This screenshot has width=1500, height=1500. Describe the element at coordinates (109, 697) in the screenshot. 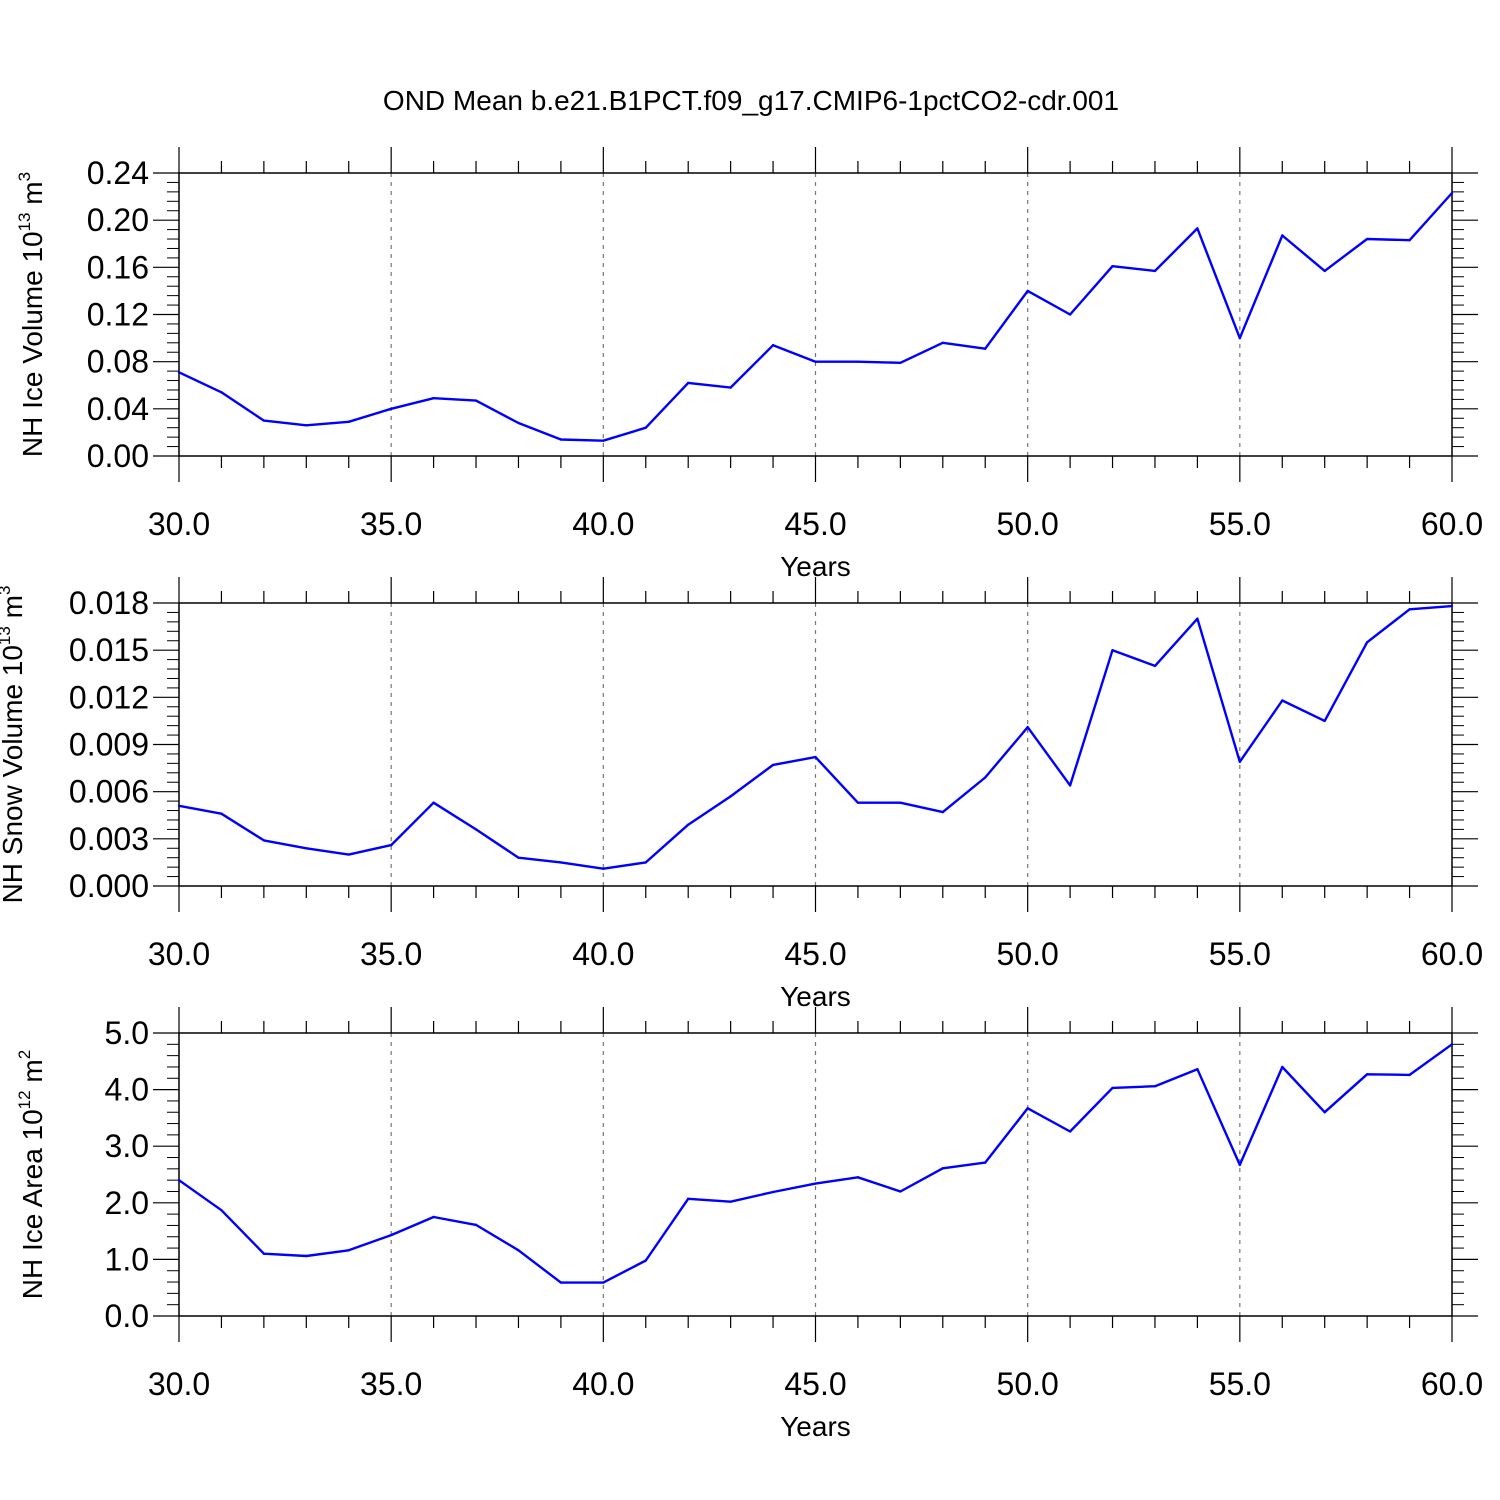

I see `y-tick-label: 0.012` at that location.